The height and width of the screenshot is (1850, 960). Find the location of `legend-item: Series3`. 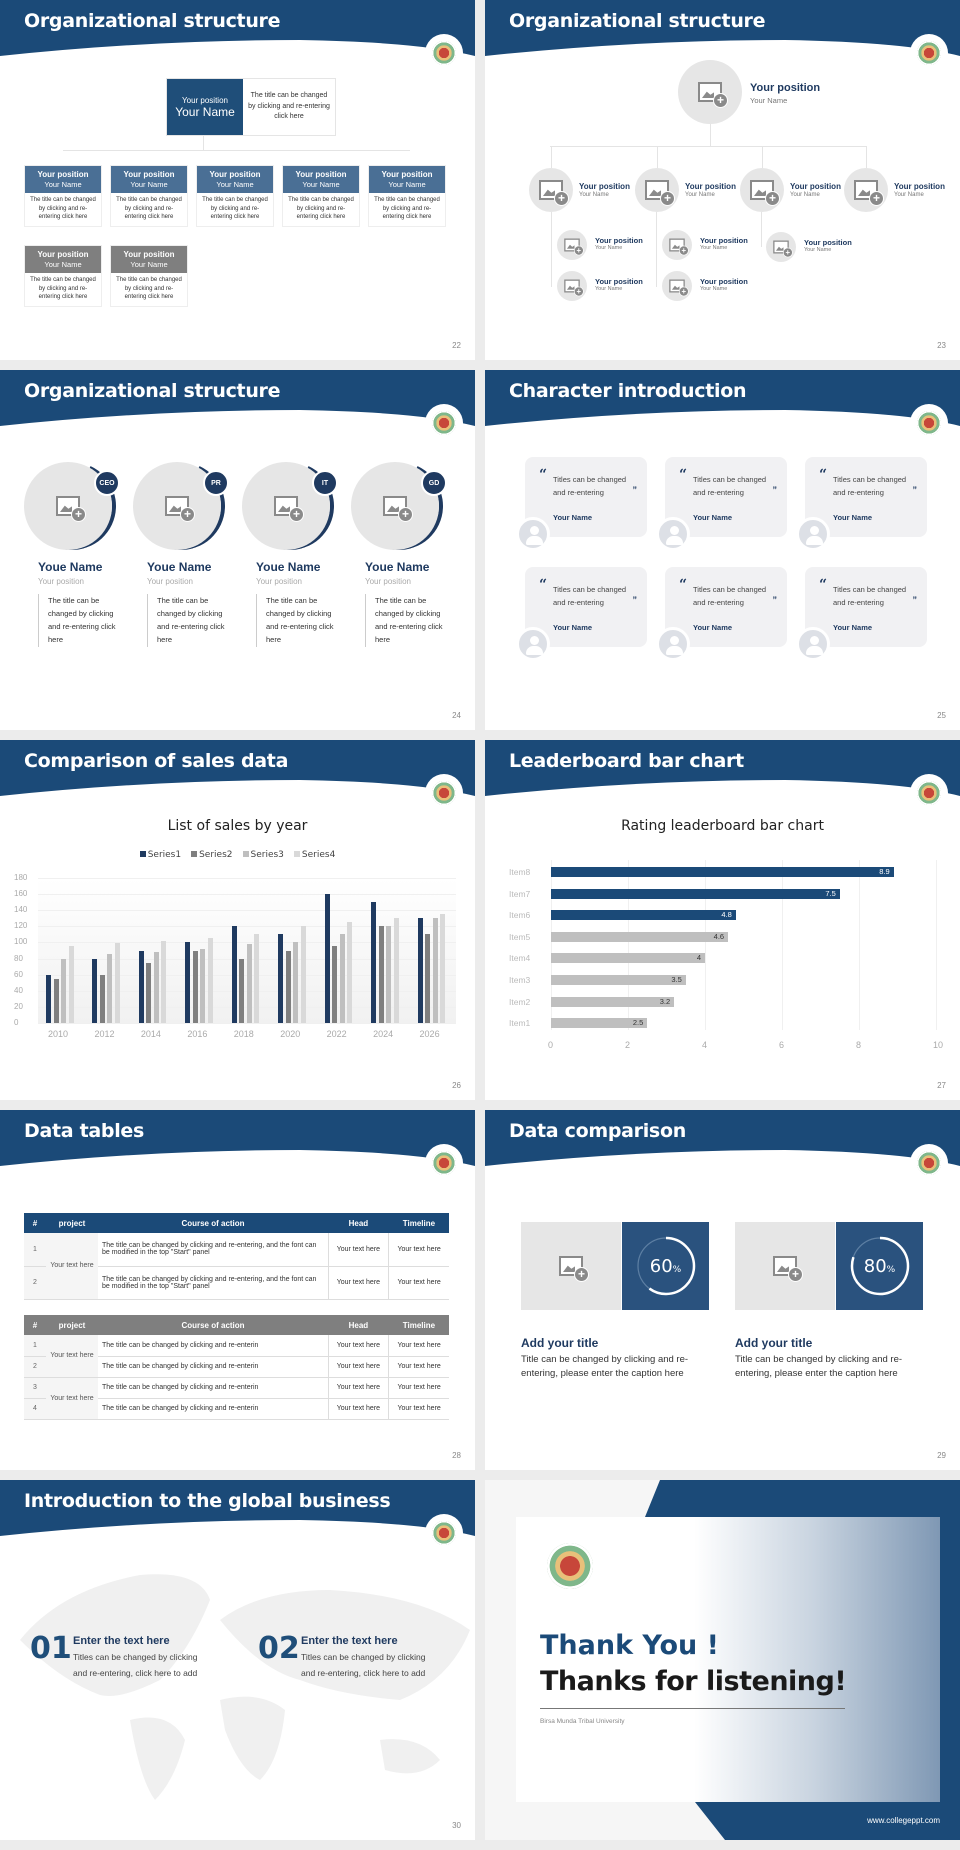

legend-item: Series3 is located at coordinates (263, 855).